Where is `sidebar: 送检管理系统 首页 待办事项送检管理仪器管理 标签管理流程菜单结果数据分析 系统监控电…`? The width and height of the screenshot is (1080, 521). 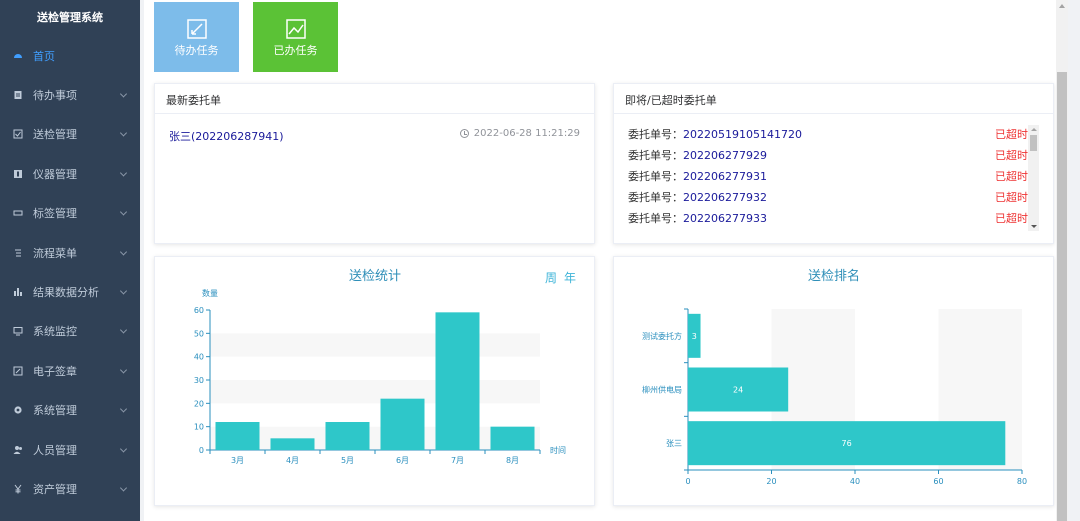 sidebar: 送检管理系统 首页 待办事项送检管理仪器管理 标签管理流程菜单结果数据分析 系统监控电… is located at coordinates (70, 260).